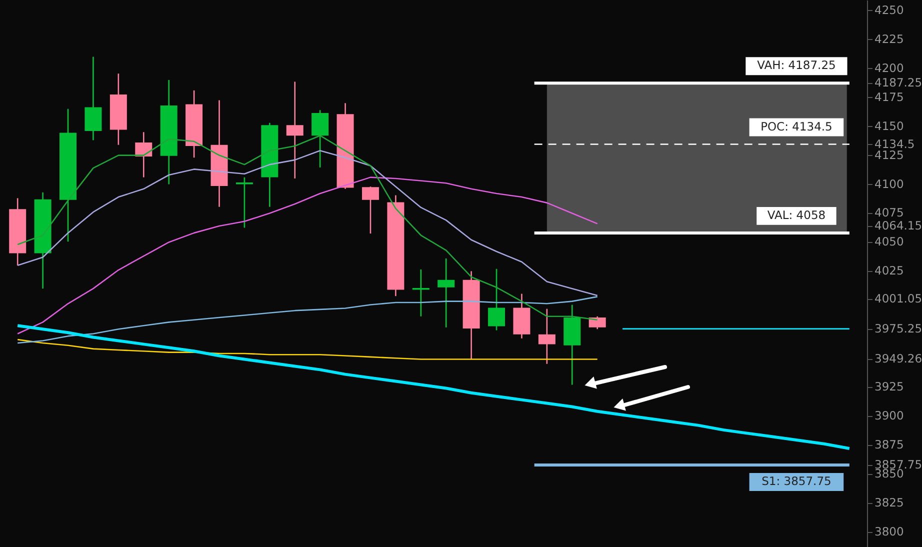  I want to click on y-tick-label: 4200, so click(889, 67).